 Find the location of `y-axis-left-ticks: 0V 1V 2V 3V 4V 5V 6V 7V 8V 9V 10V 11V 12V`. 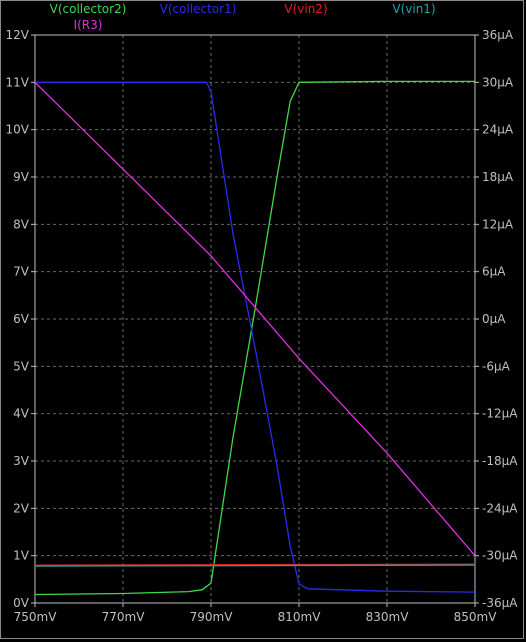

y-axis-left-ticks: 0V 1V 2V 3V 4V 5V 6V 7V 8V 9V 10V 11V 12V is located at coordinates (20, 319).